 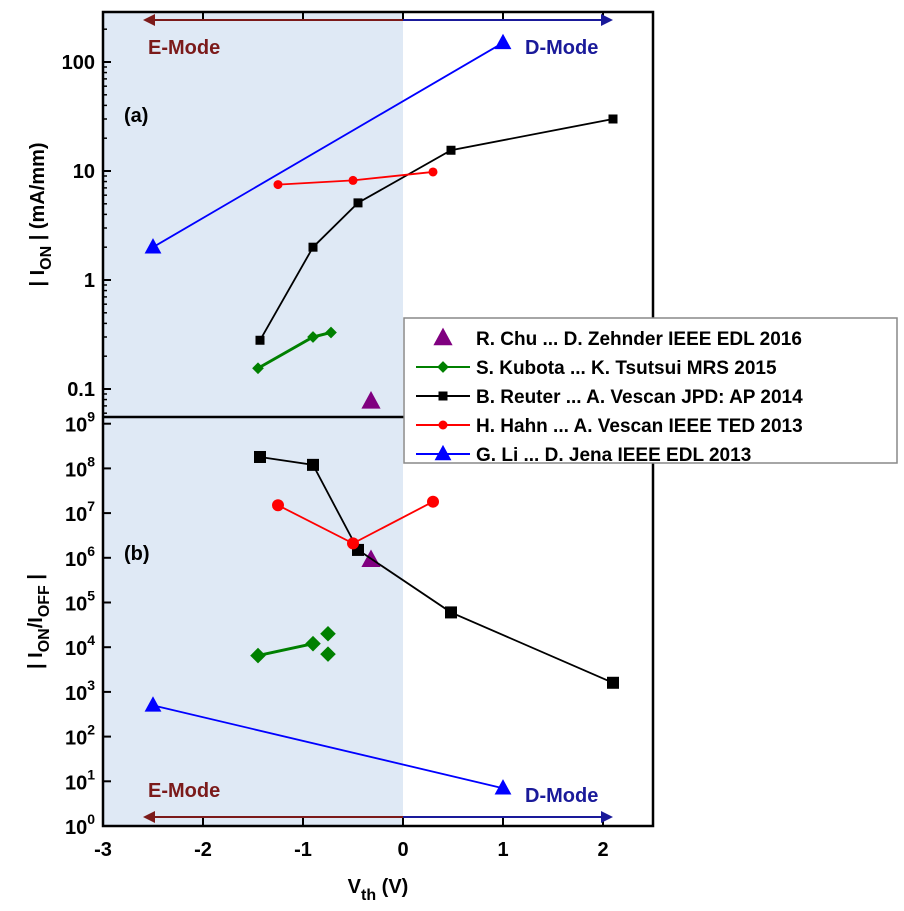 What do you see at coordinates (80, 780) in the screenshot?
I see `y-tick-label: 10¹` at bounding box center [80, 780].